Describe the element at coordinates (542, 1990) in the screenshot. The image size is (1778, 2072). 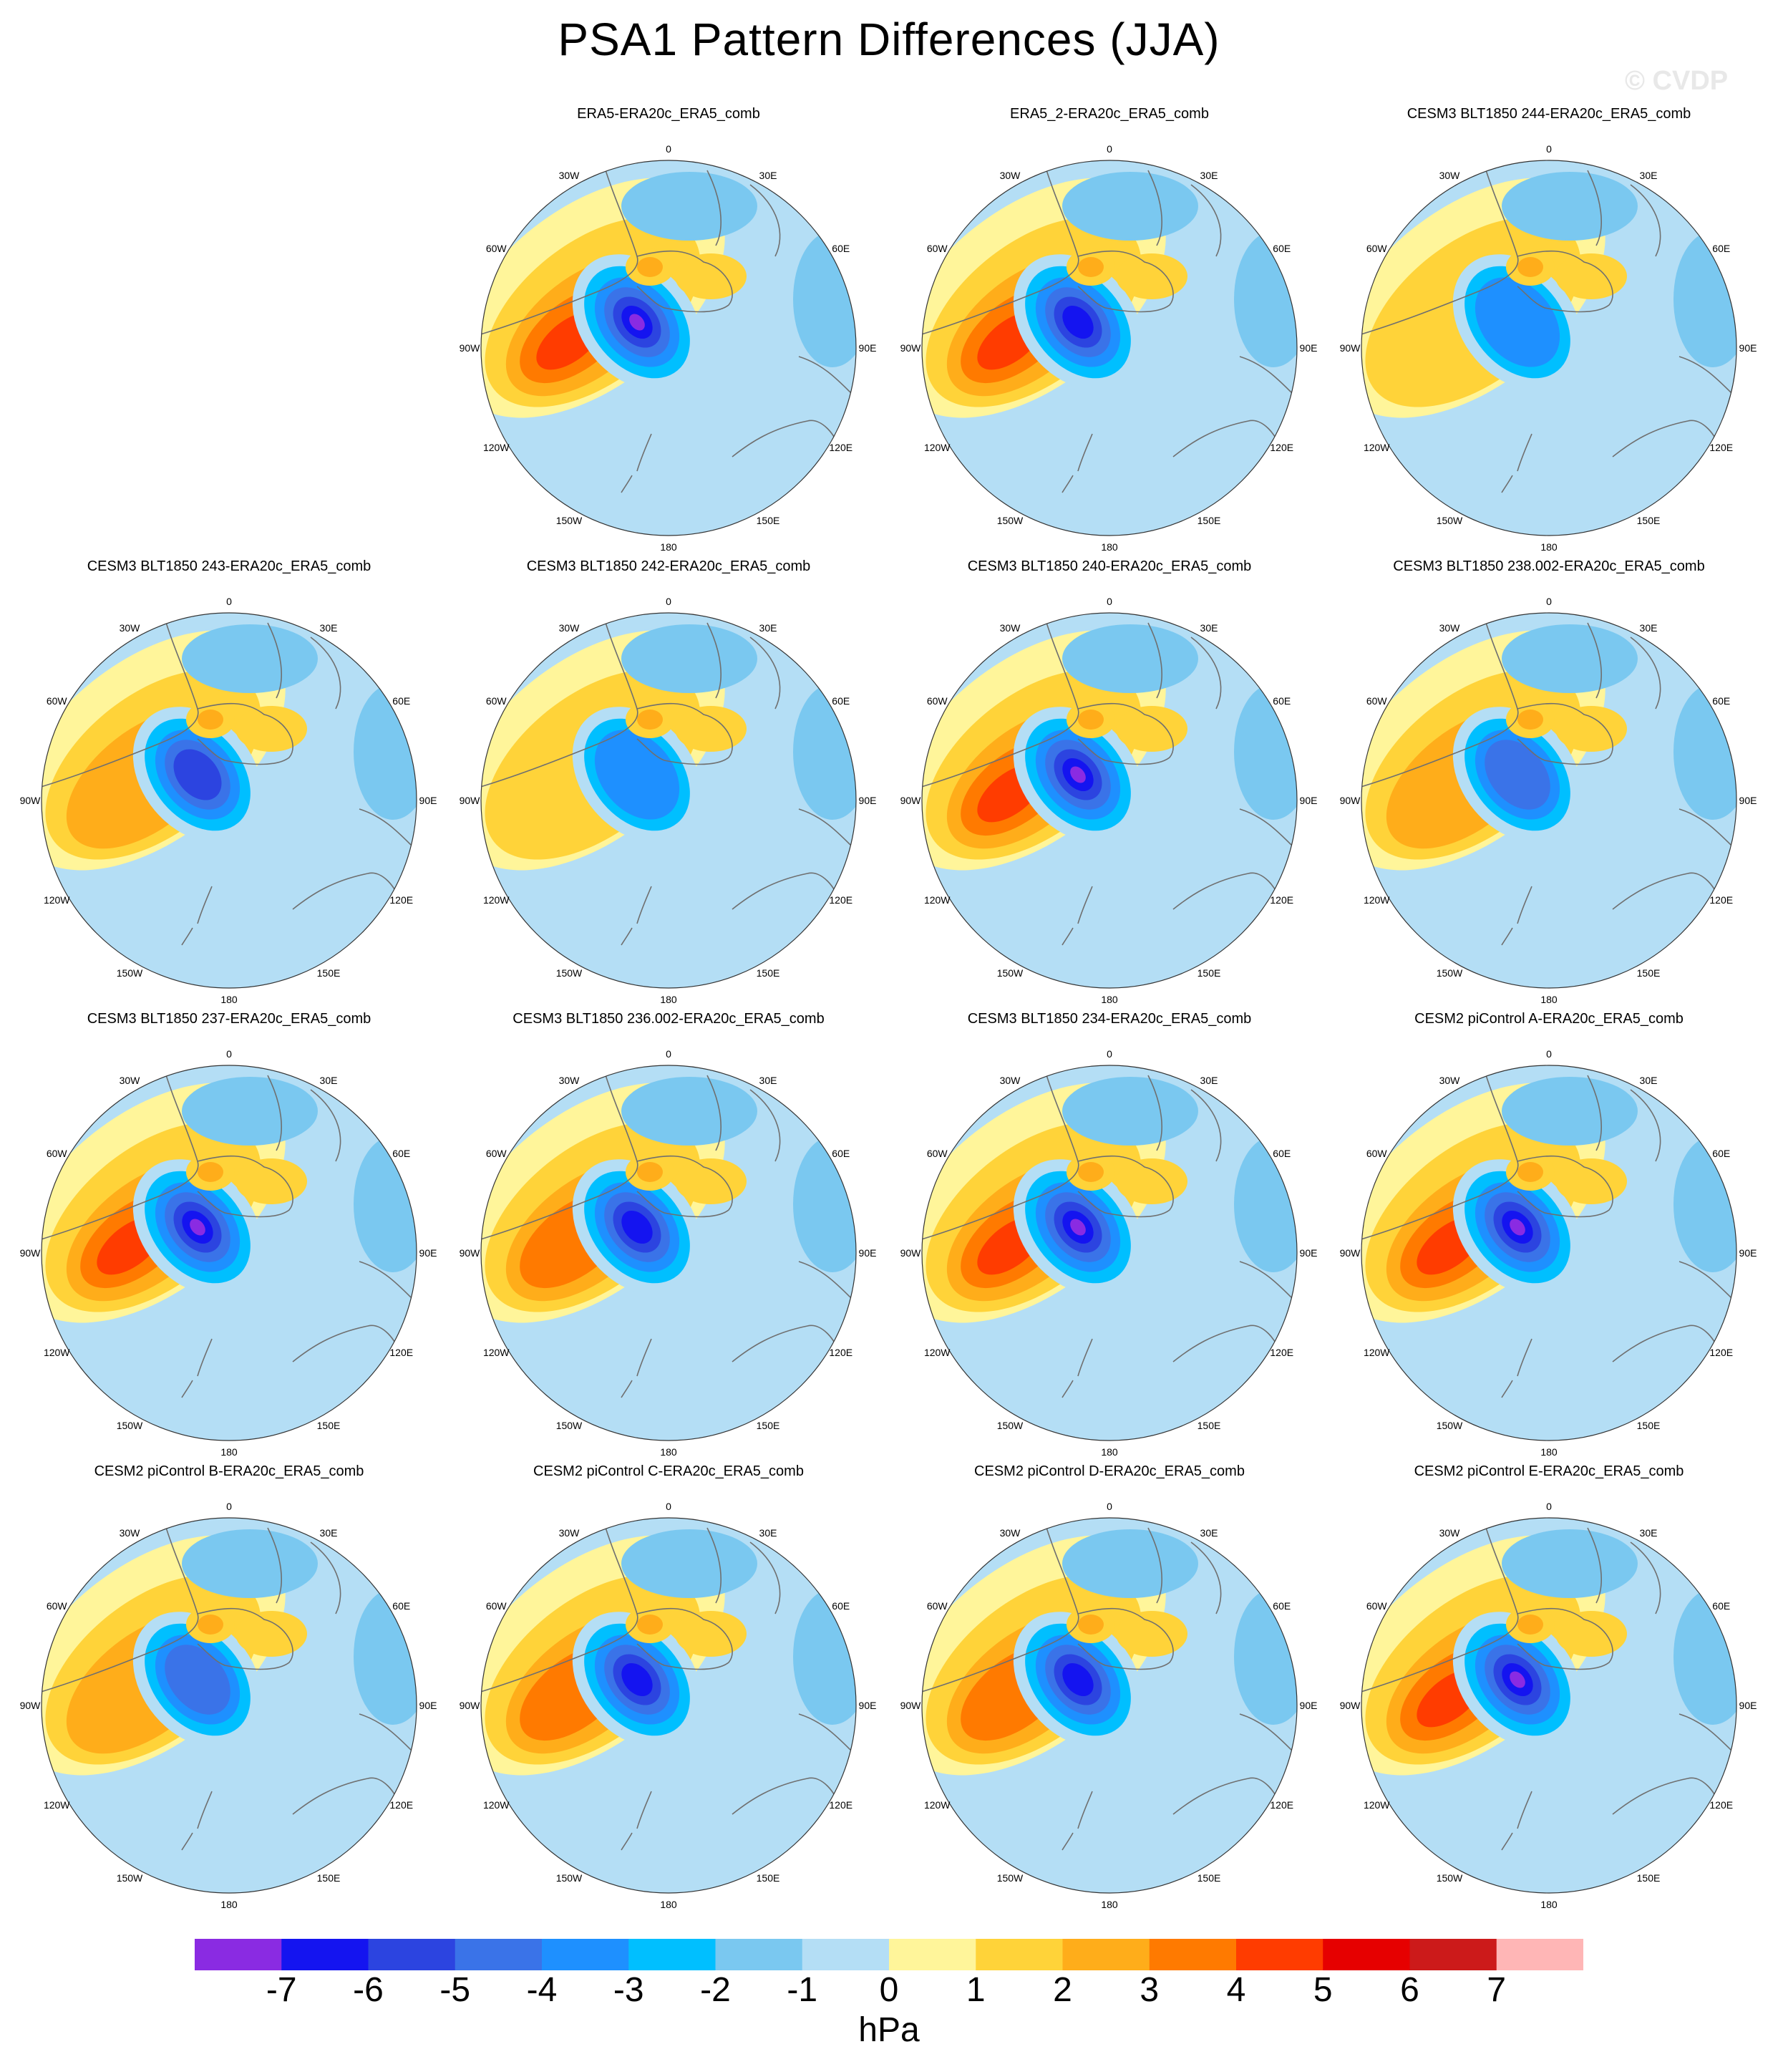
I see `colorbar-tick-label: -4` at that location.